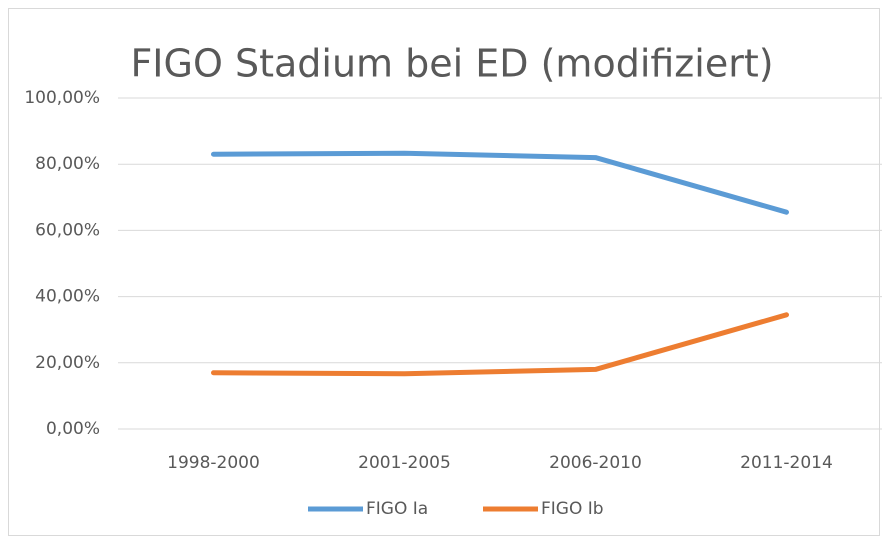 This screenshot has width=888, height=540. Describe the element at coordinates (572, 509) in the screenshot. I see `legend-label: FIGO Ib` at that location.